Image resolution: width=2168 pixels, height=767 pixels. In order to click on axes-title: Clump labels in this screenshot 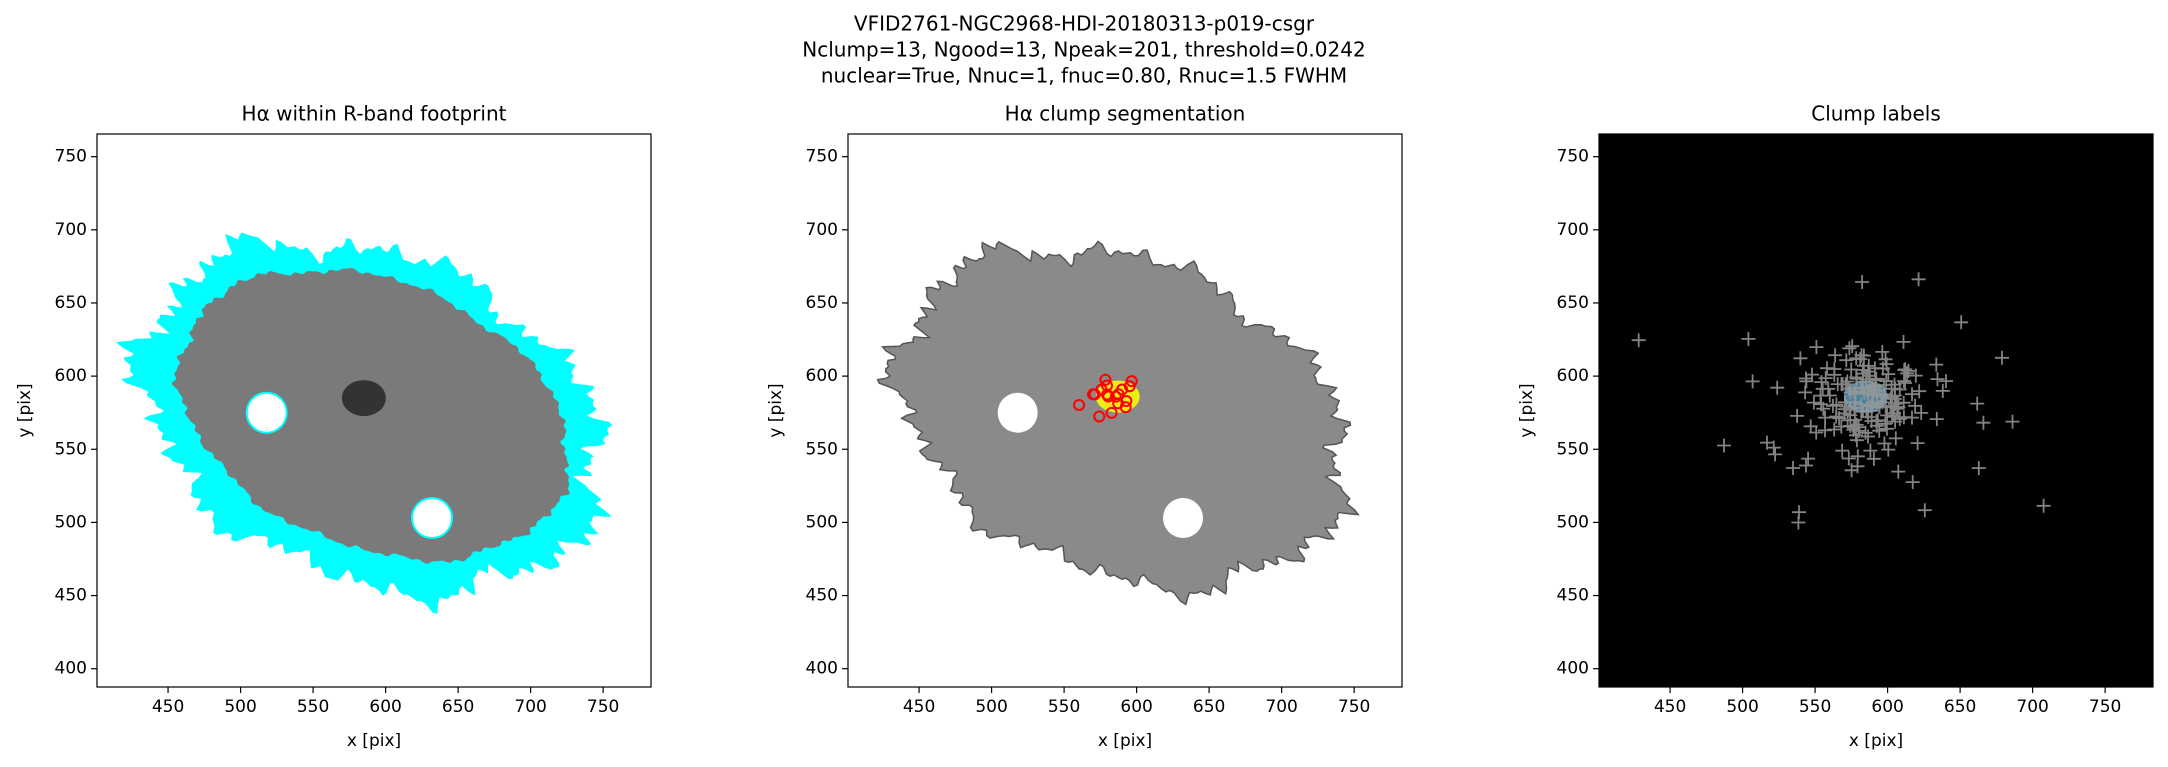, I will do `click(1876, 114)`.